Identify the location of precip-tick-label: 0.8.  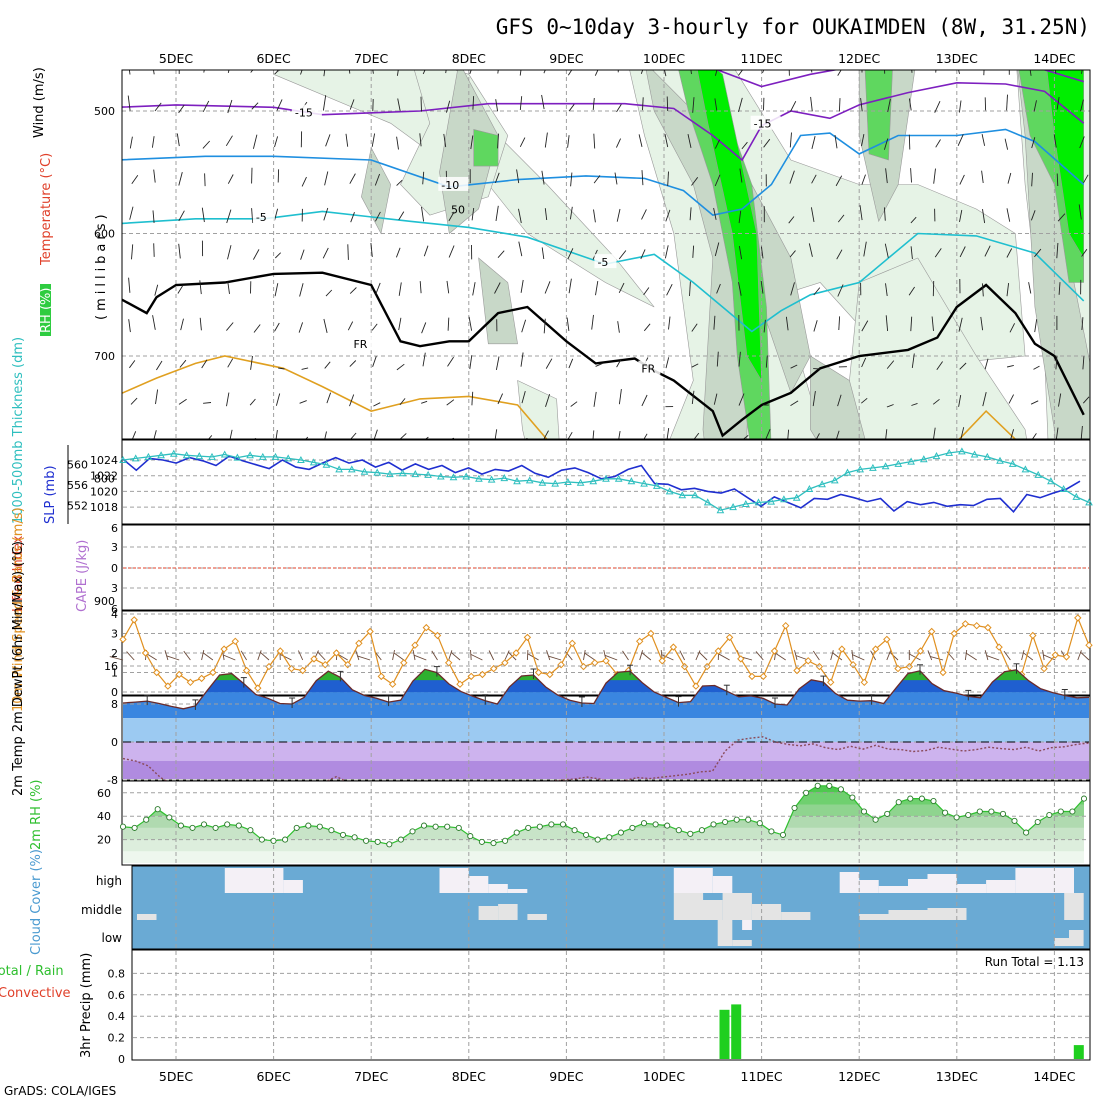
(117, 973).